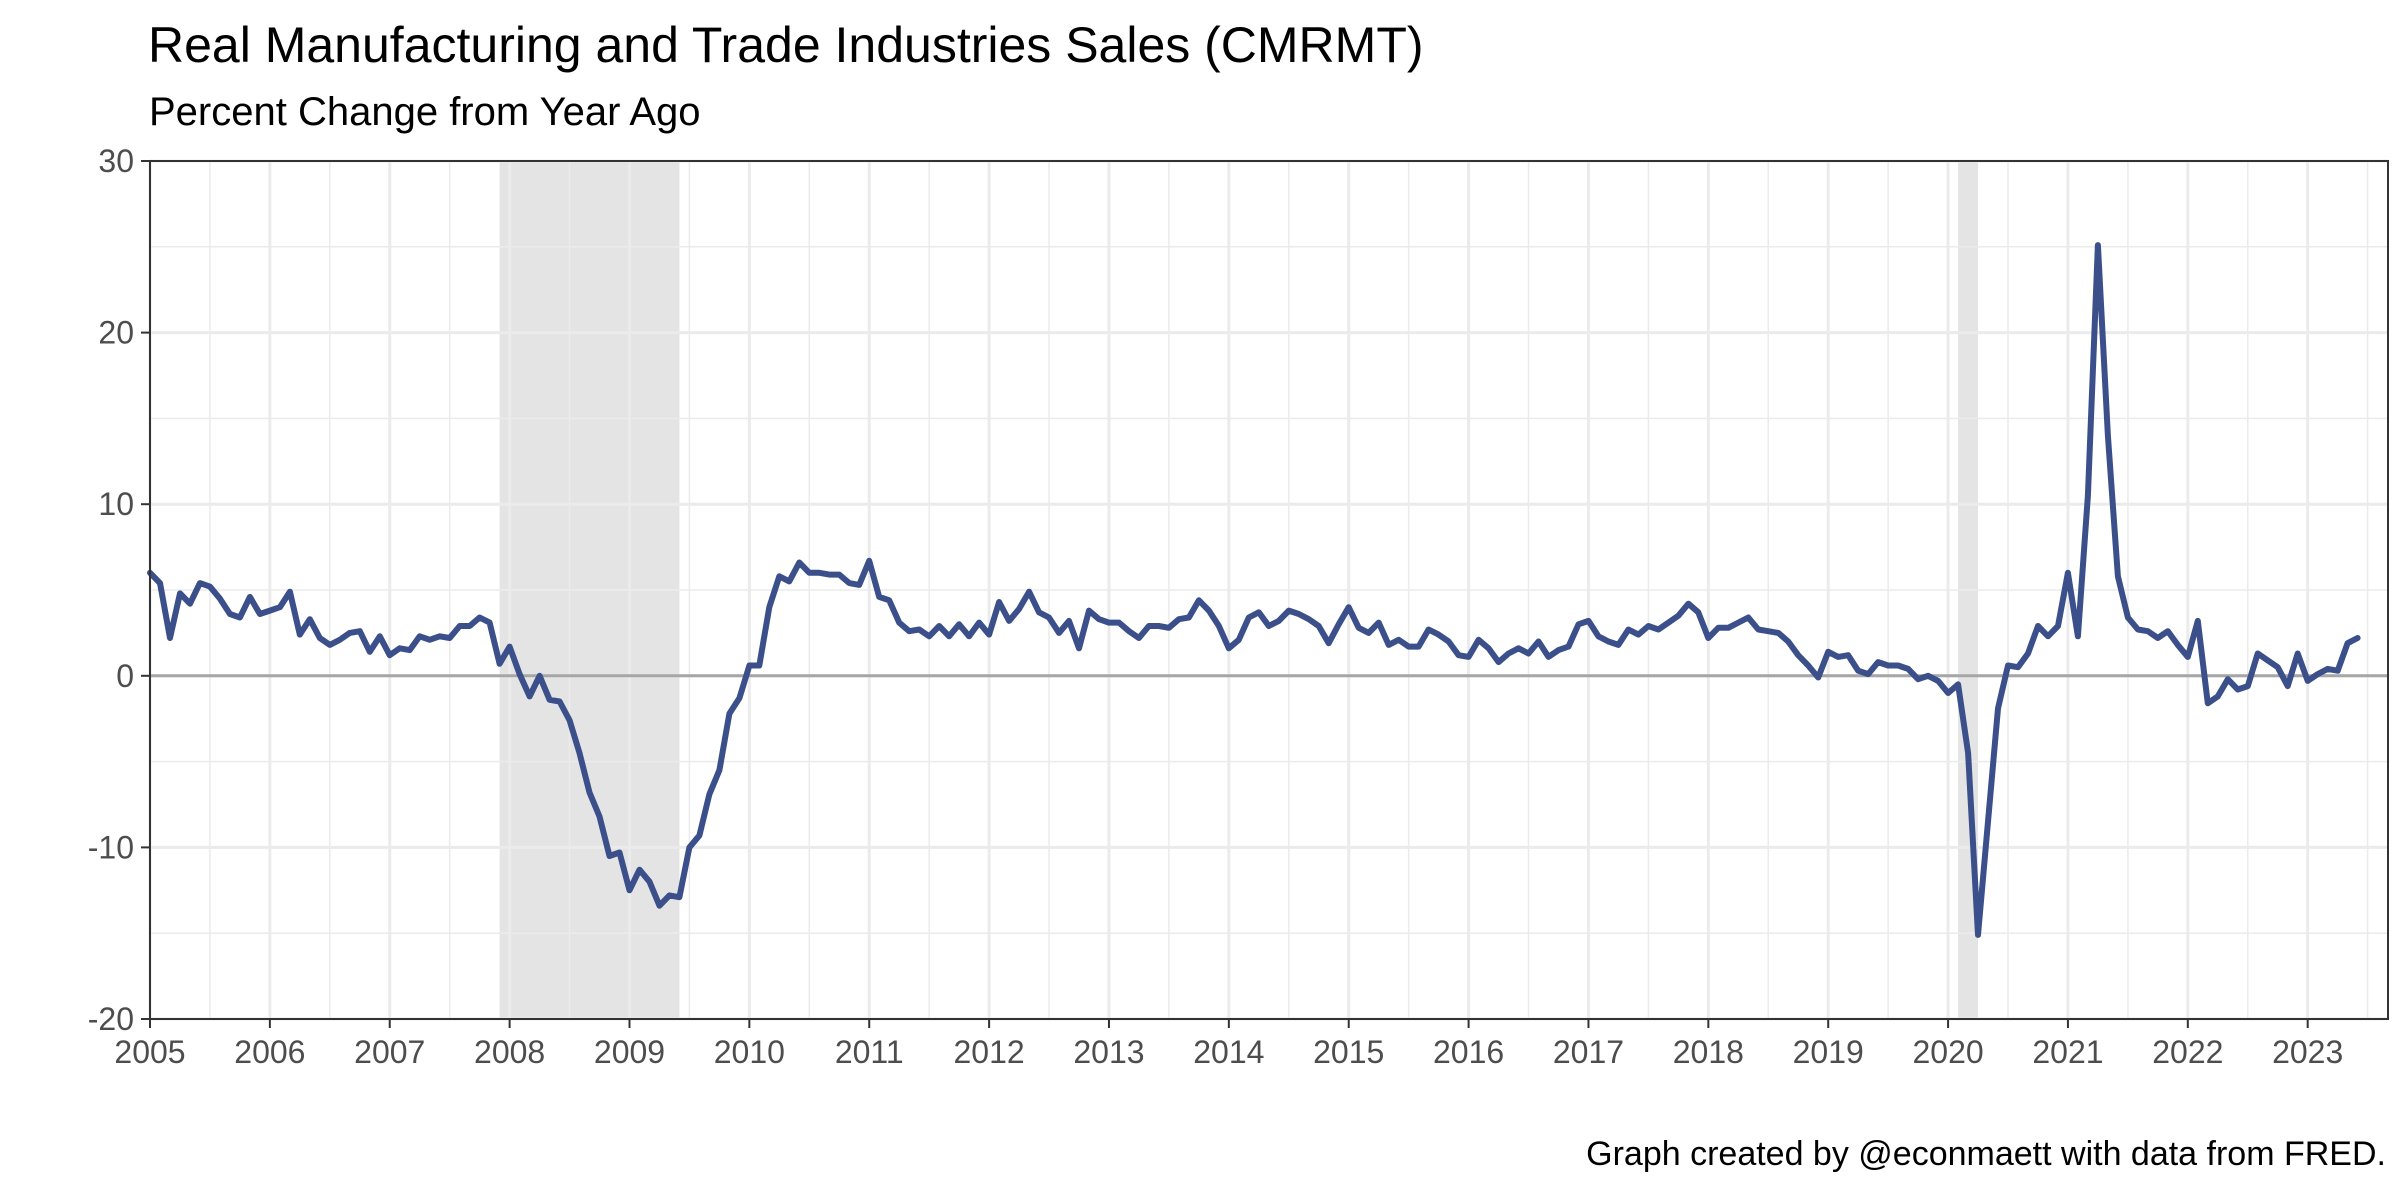 The height and width of the screenshot is (1200, 2400). I want to click on x-tick-label: 2015, so click(1348, 1052).